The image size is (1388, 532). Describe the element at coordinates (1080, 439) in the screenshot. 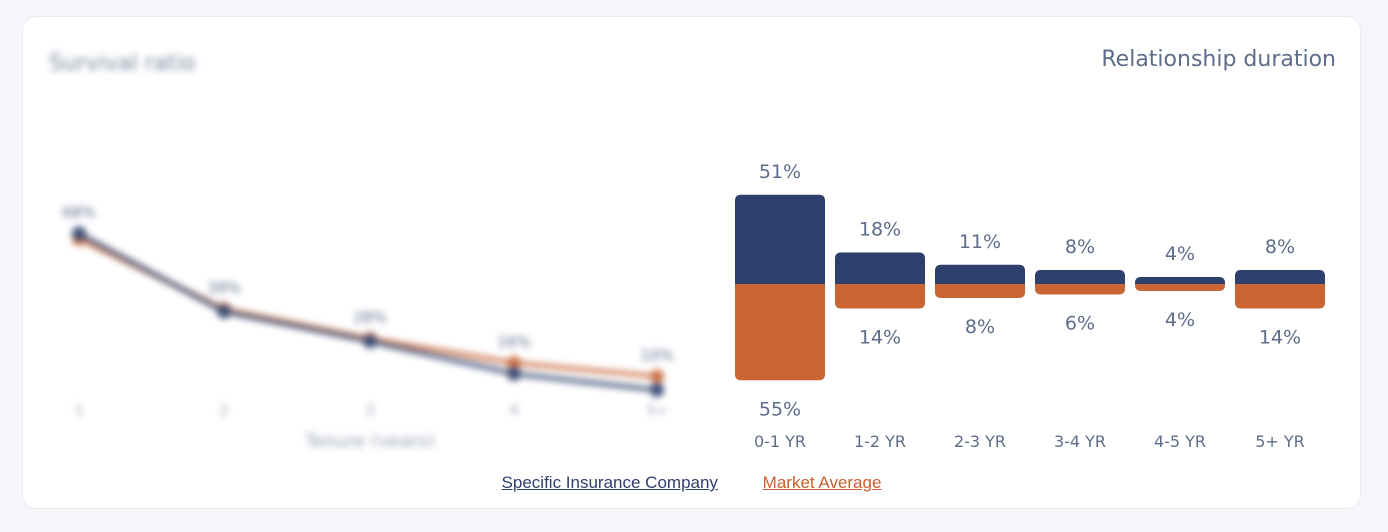

I see `svg-text: 3-4 YR` at that location.